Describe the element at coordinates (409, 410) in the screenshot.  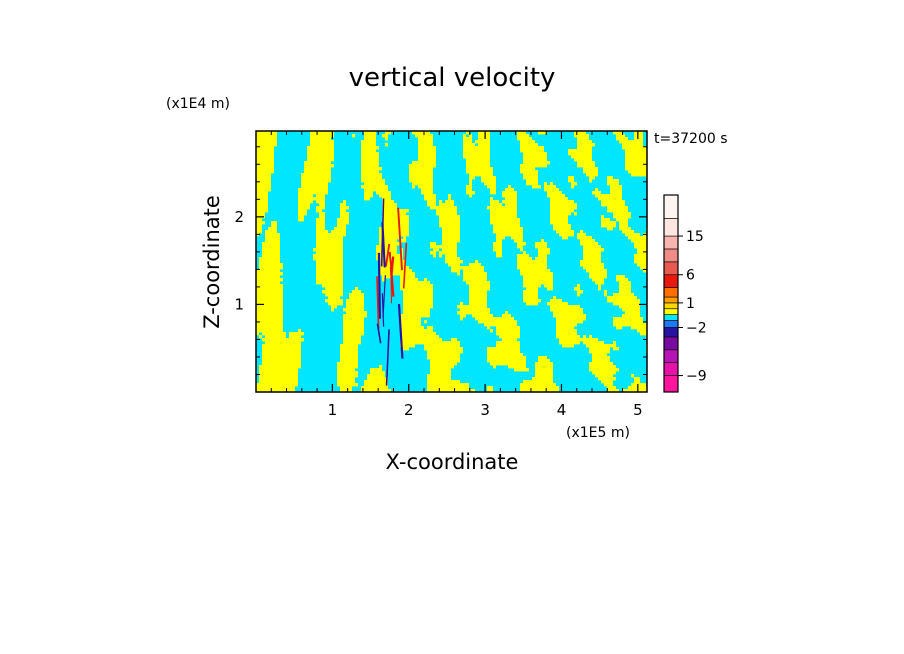
I see `x-tick-label: 2` at that location.